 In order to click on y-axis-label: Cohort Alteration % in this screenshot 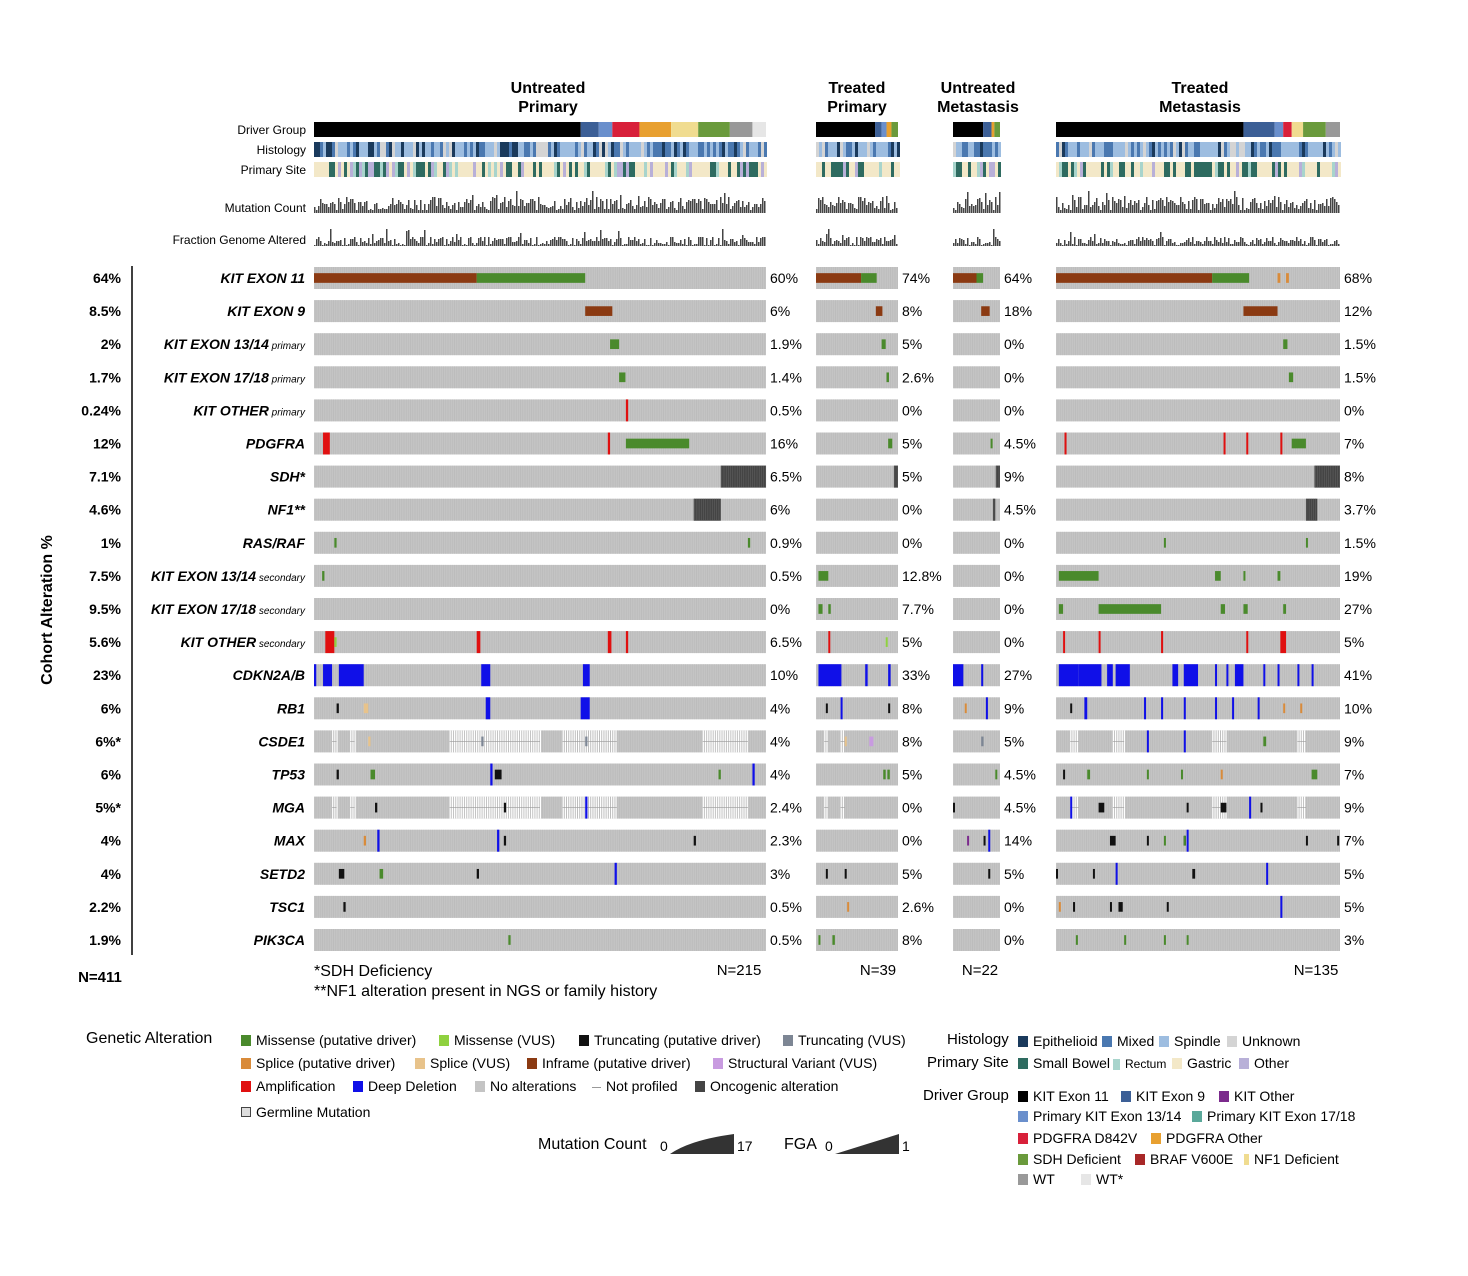, I will do `click(47, 610)`.